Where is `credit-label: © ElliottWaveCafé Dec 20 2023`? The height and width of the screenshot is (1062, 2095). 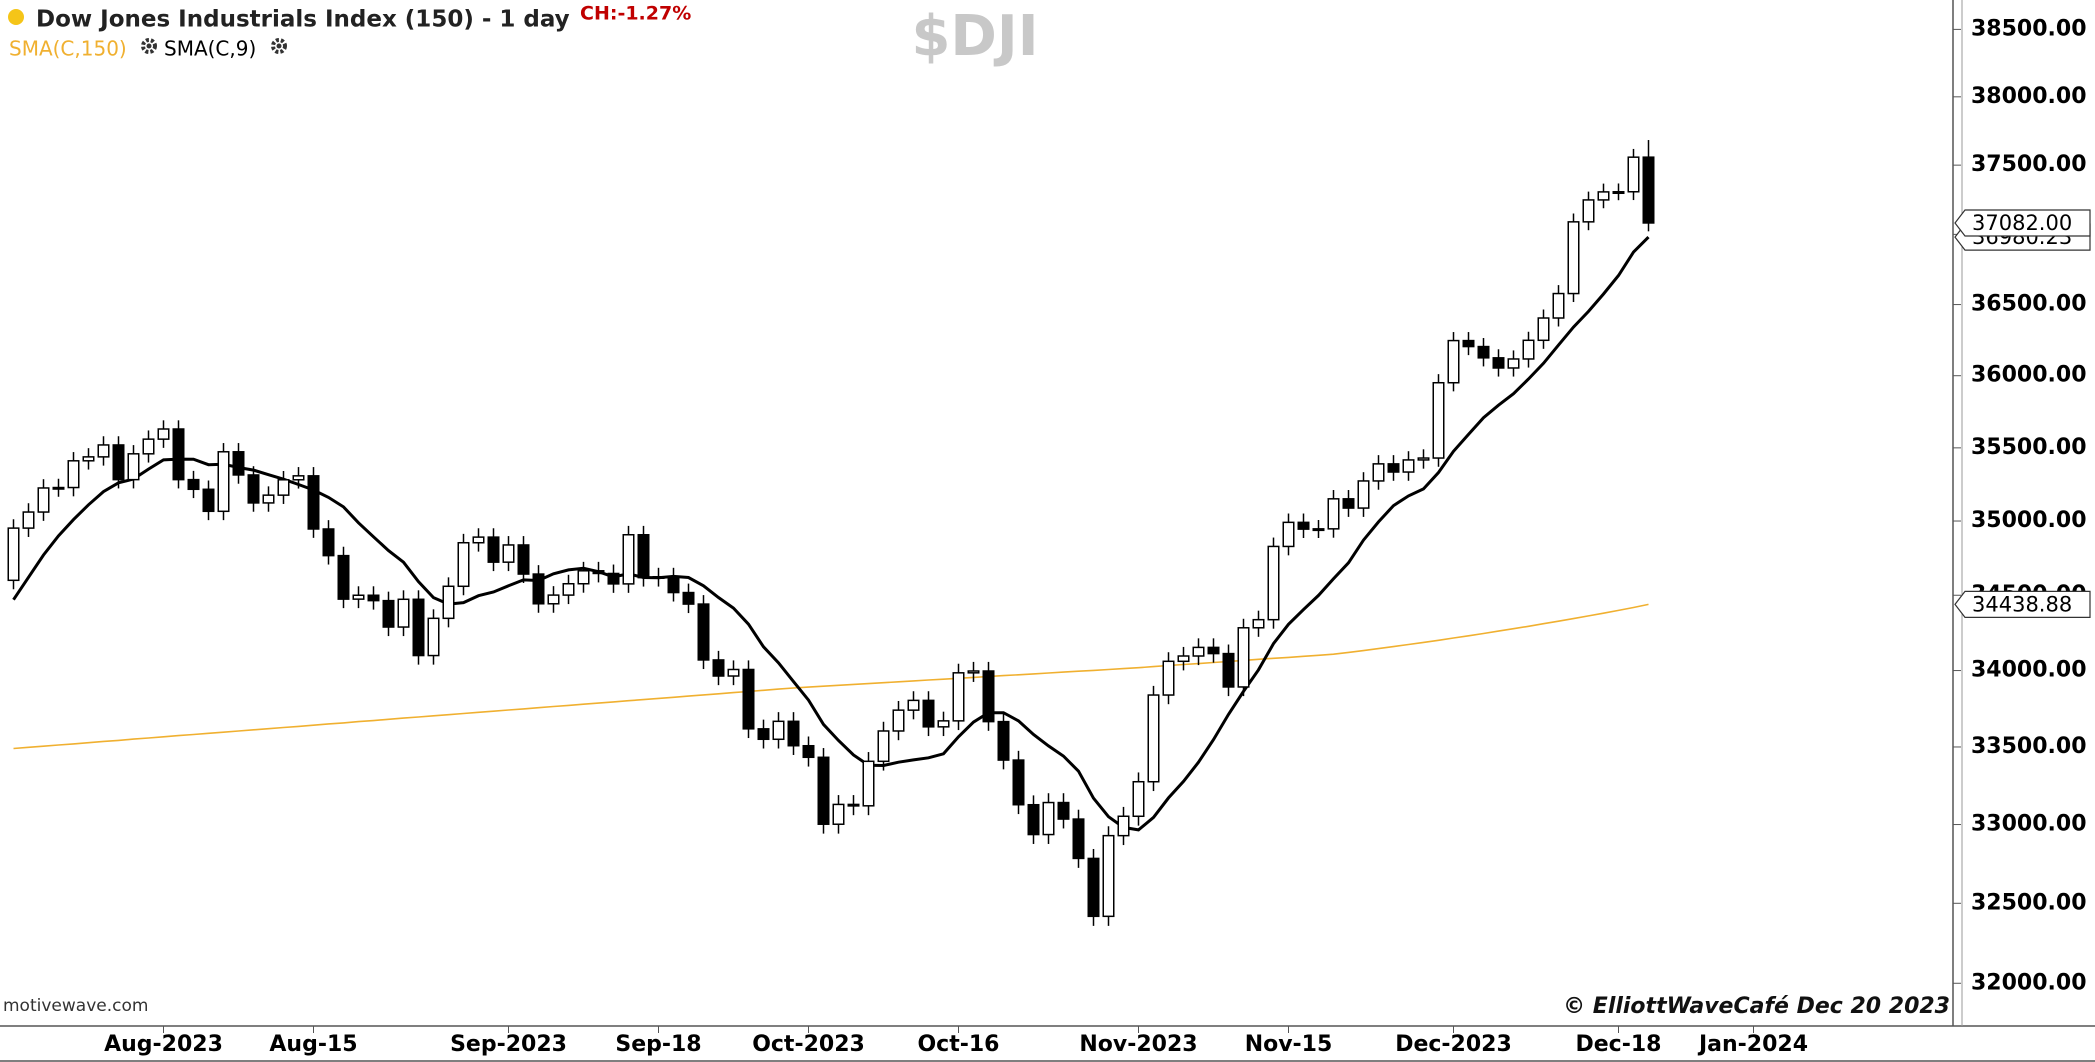
credit-label: © ElliottWaveCafé Dec 20 2023 is located at coordinates (1756, 1006).